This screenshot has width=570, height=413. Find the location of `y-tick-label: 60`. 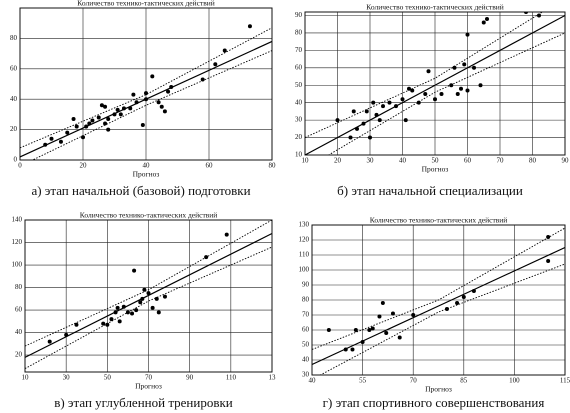

y-tick-label: 60 is located at coordinates (306, 330).